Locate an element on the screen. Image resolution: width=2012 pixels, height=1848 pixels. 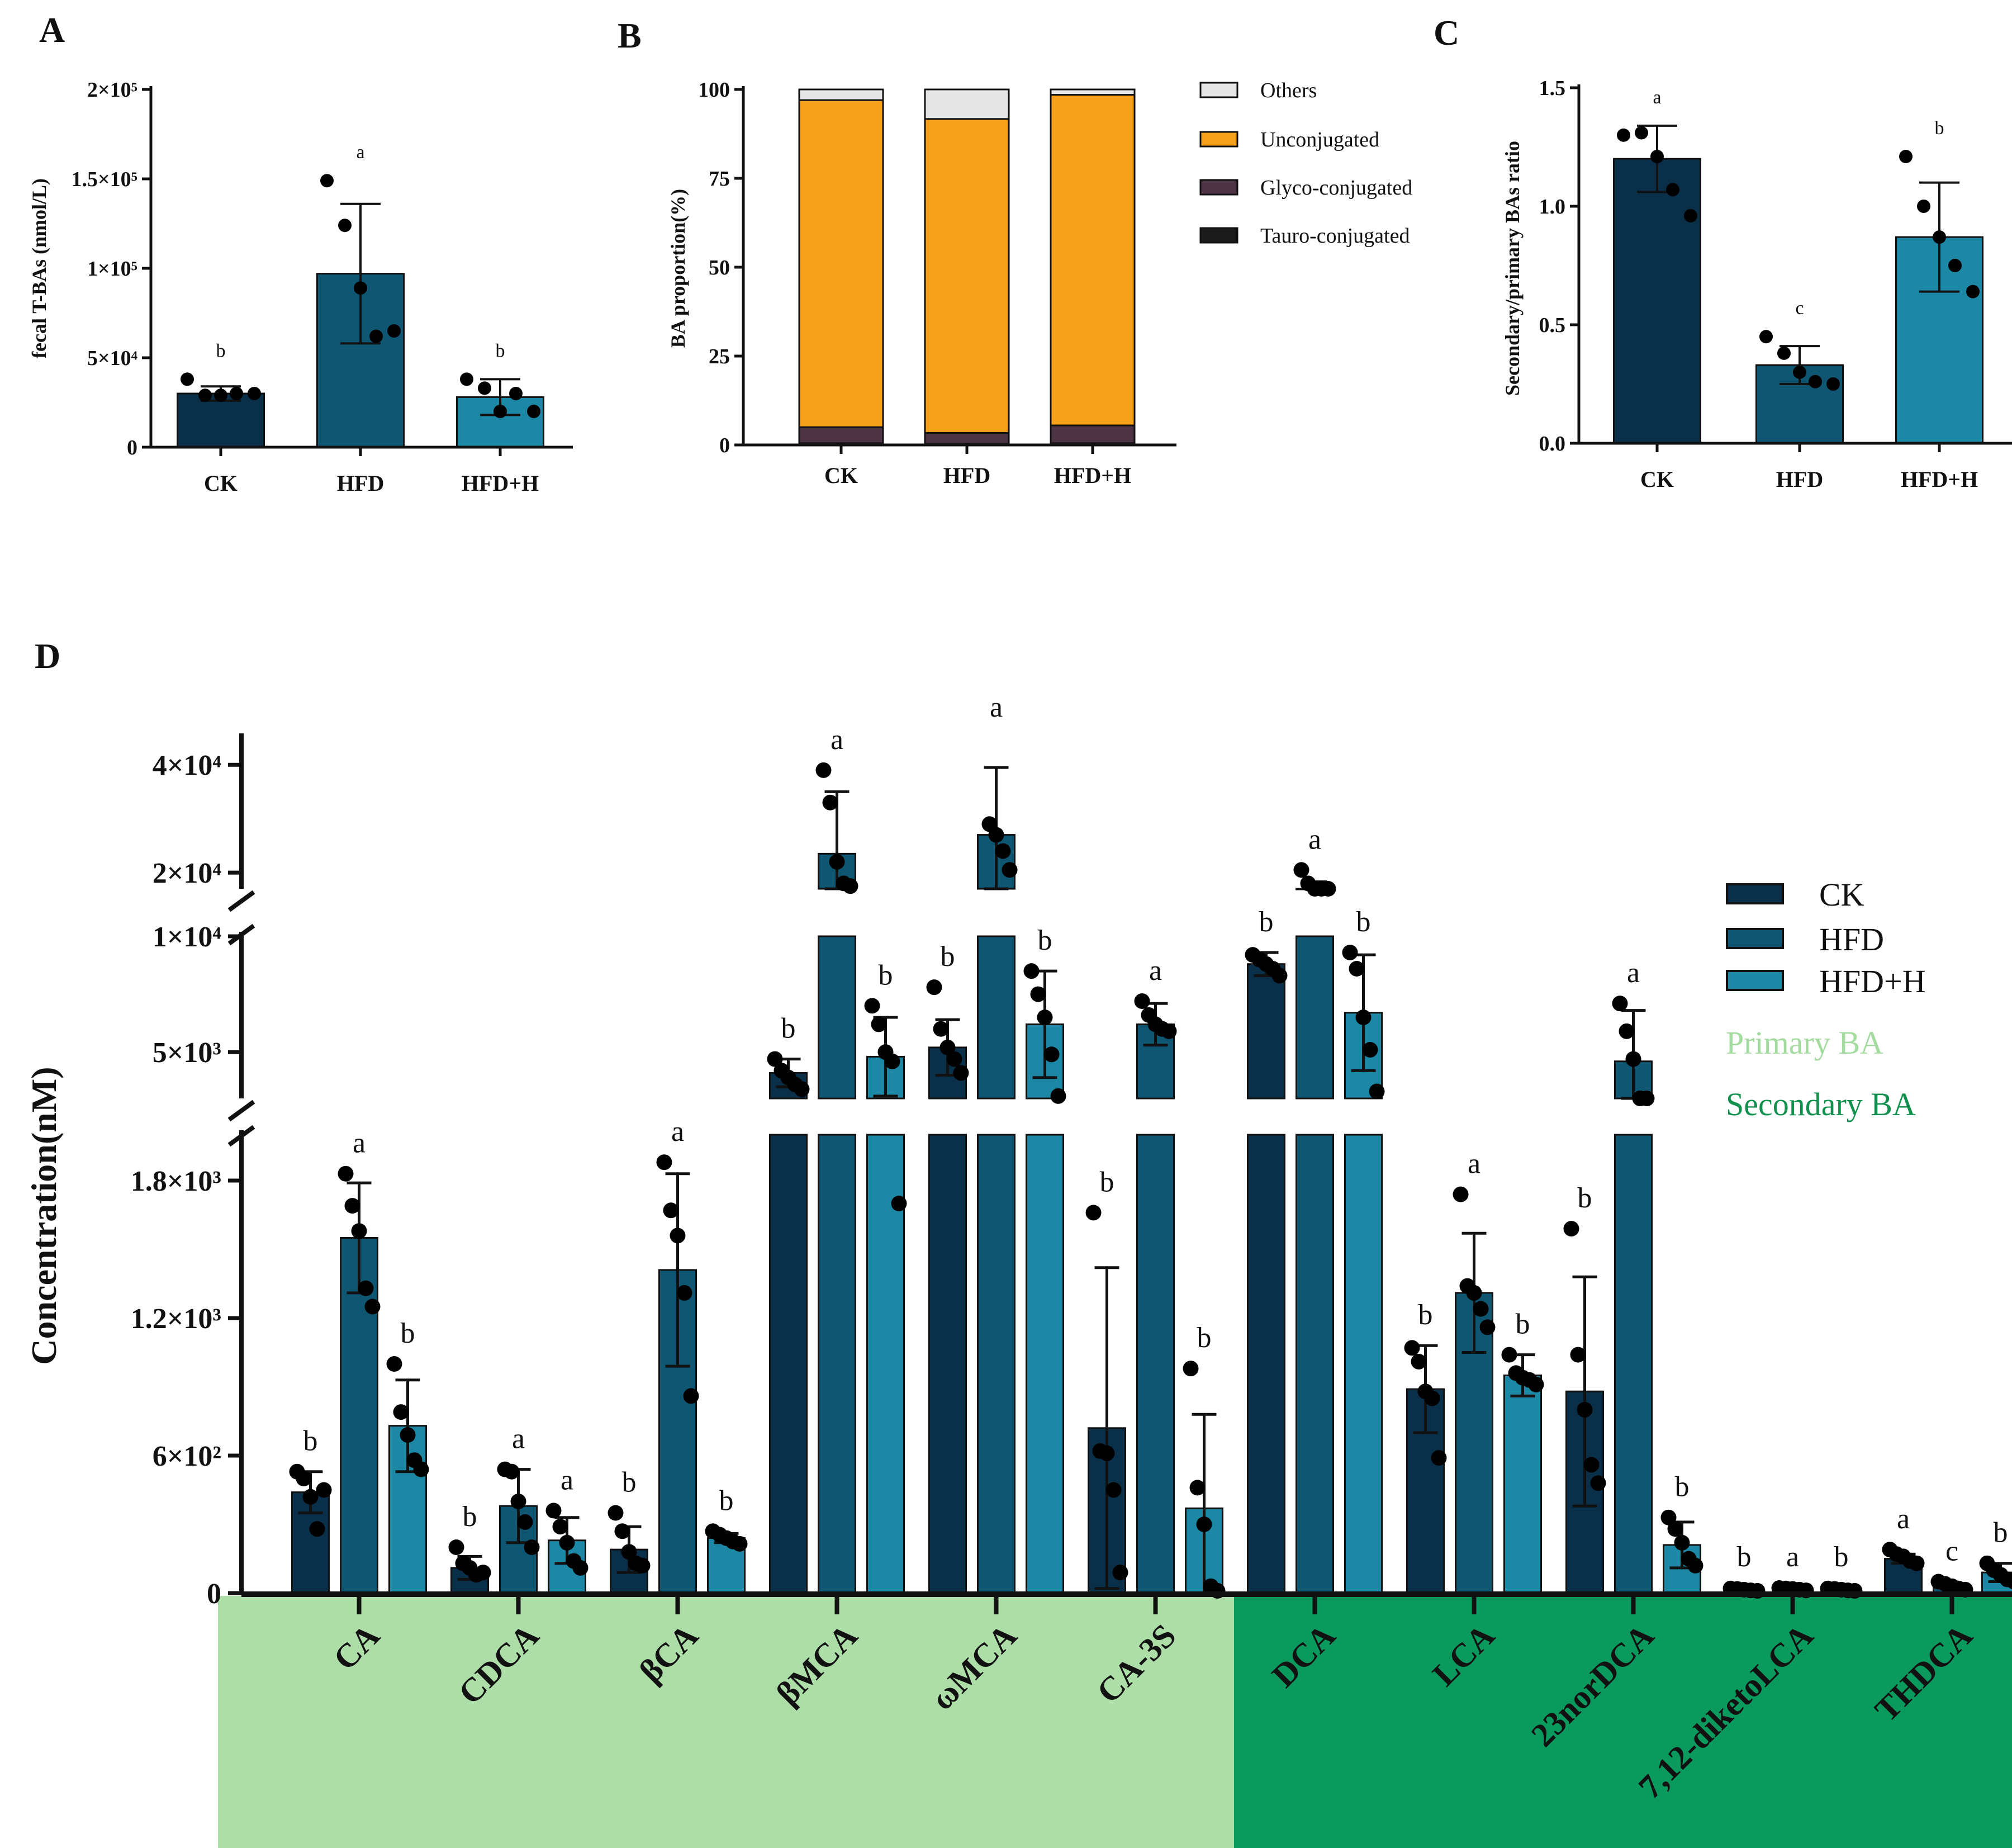
y-tick-label: 2×10⁵ is located at coordinates (112, 90).